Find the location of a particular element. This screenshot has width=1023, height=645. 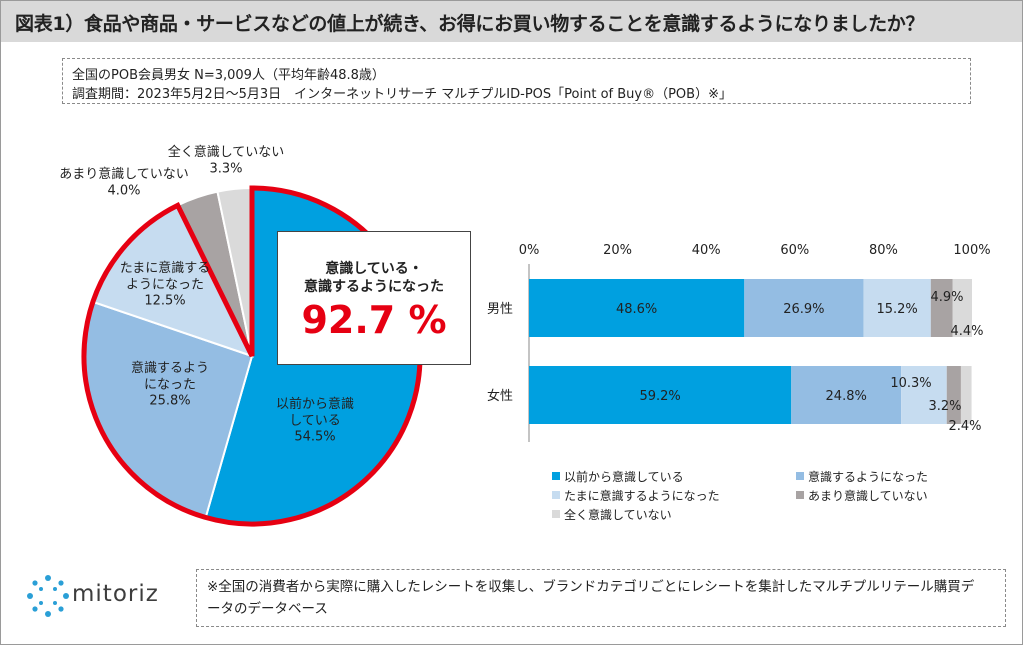

total-callout: 意識している・ 意識するようになった 92.7 % is located at coordinates (374, 298).